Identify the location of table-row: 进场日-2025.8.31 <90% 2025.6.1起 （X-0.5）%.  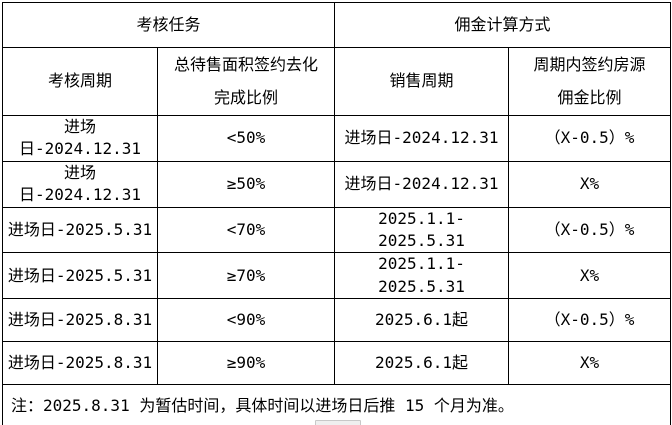
(337, 320).